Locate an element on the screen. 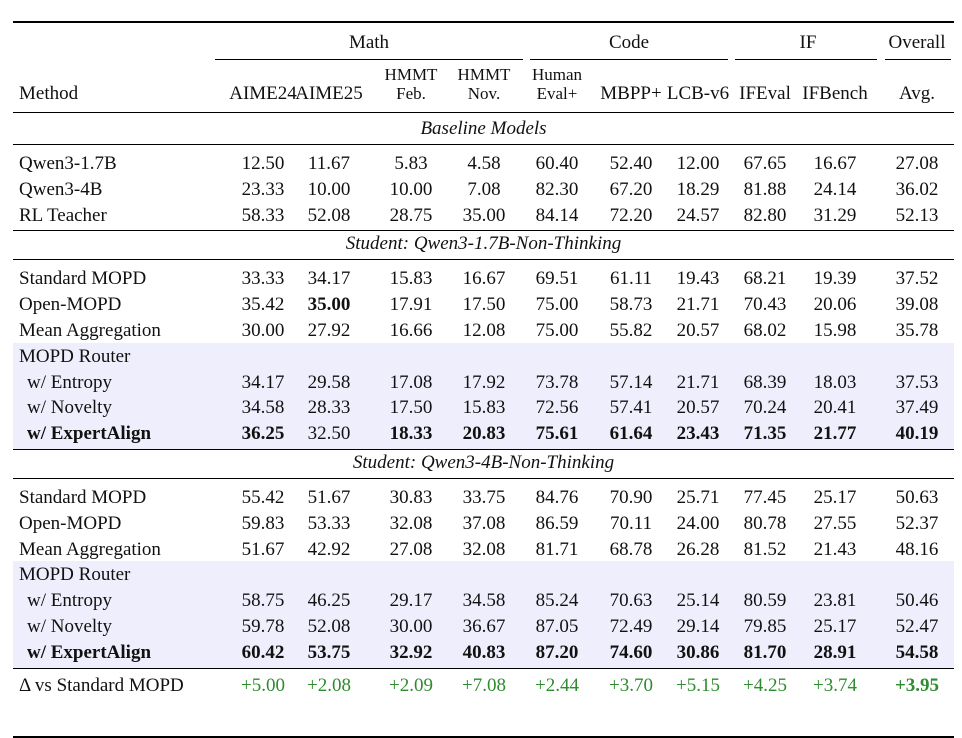 The height and width of the screenshot is (738, 962). section-end-rule is located at coordinates (483, 231).